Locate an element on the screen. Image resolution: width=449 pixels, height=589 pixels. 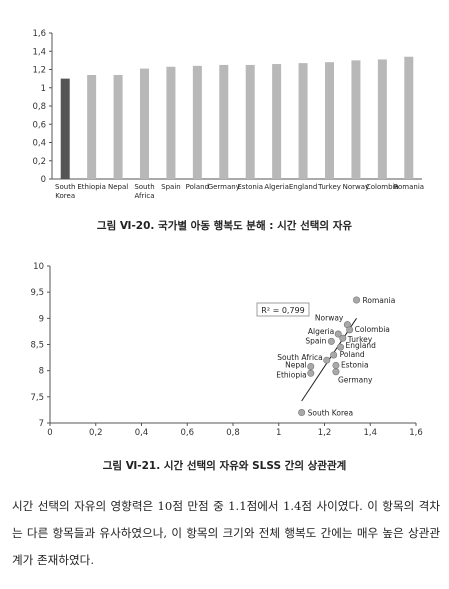
x-tick-label: 0 is located at coordinates (49, 433).